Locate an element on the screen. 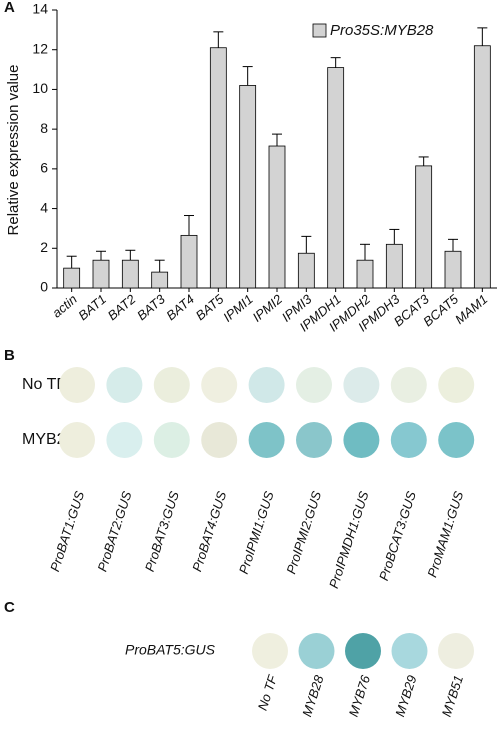 The image size is (498, 739). row-label: No TF is located at coordinates (44, 384).